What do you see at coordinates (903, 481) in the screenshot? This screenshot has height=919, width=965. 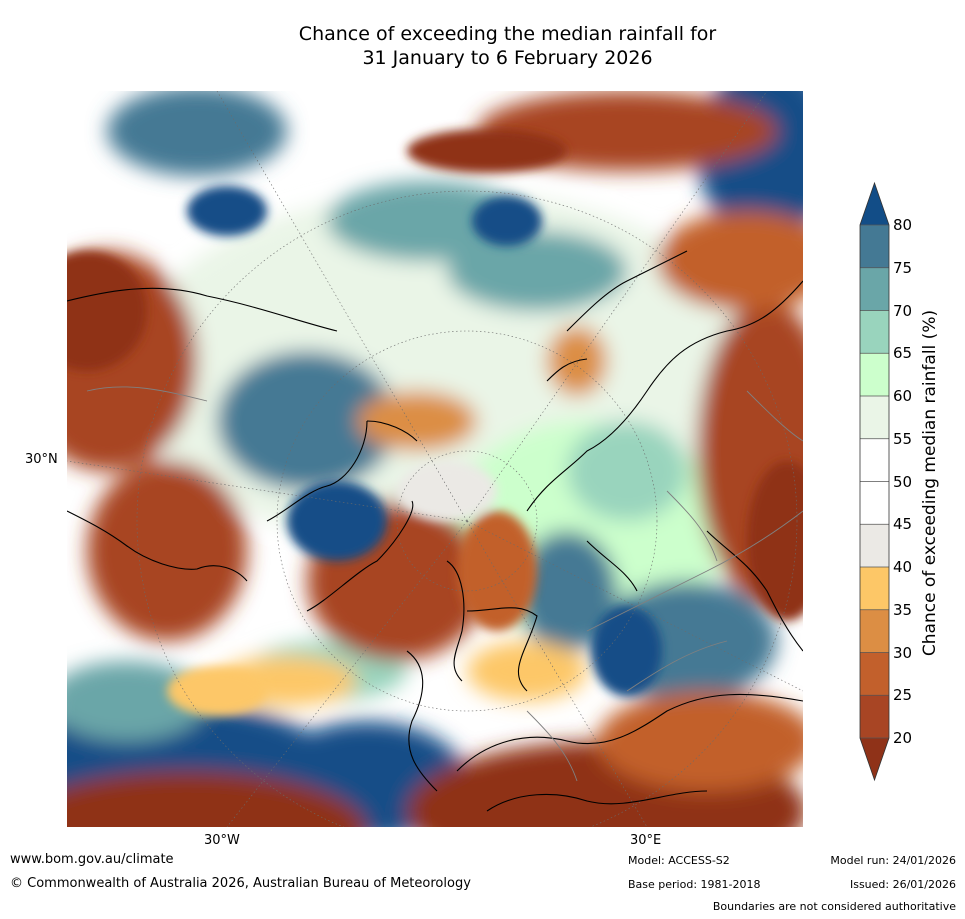 I see `colorbar-tick-50: 50` at bounding box center [903, 481].